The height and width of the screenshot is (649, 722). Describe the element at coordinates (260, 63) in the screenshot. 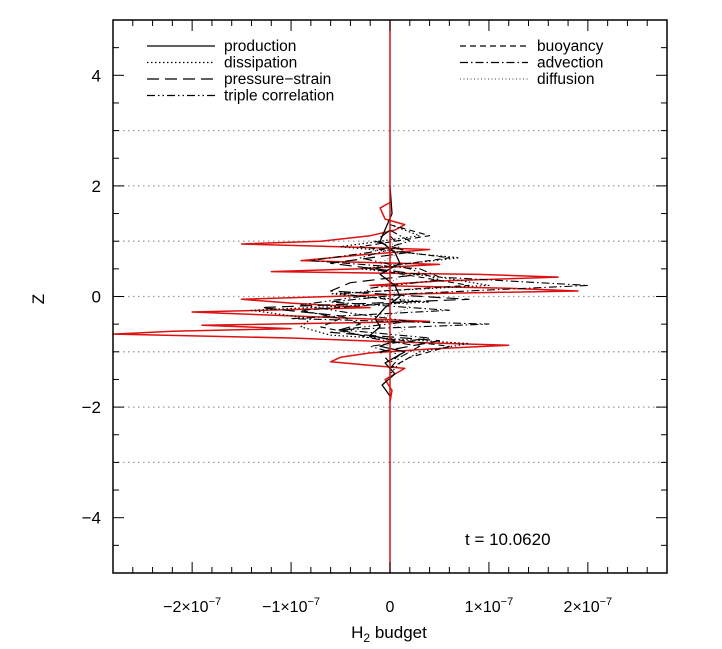

I see `legend-label: dissipation` at that location.